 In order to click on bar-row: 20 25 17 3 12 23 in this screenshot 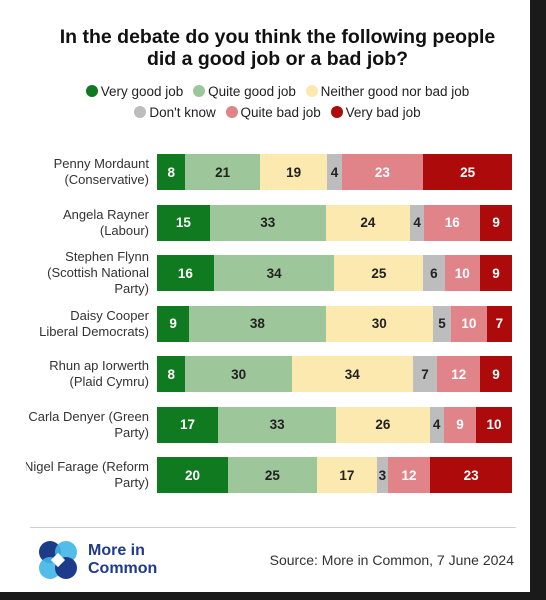, I will do `click(334, 475)`.